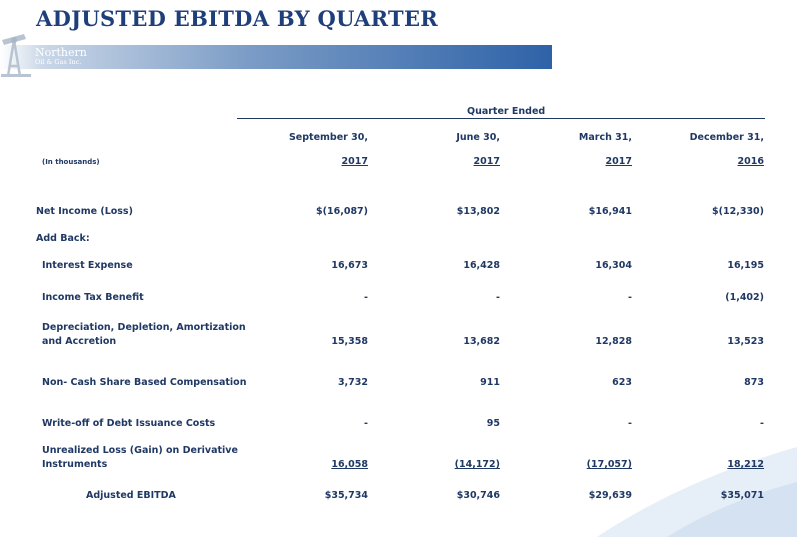 The height and width of the screenshot is (537, 797). Describe the element at coordinates (16, 55) in the screenshot. I see `pumpjack-logo-icon` at that location.